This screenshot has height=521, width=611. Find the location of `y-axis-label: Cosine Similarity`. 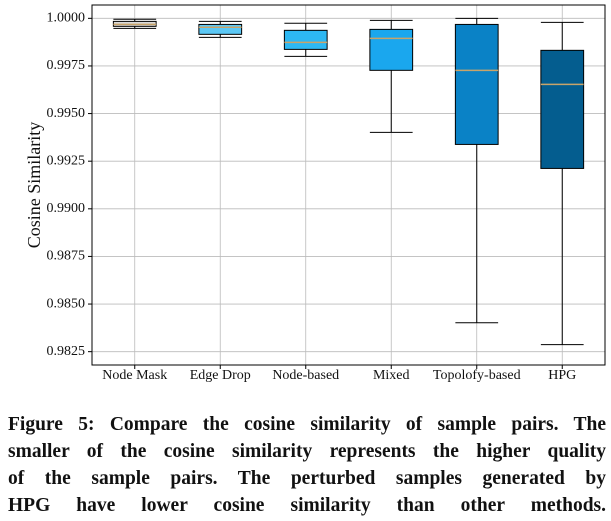

y-axis-label: Cosine Similarity is located at coordinates (34, 185).